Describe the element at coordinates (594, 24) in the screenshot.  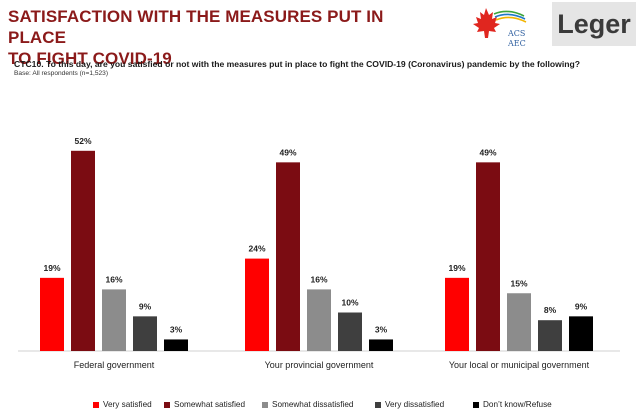
I see `leger-logo: Leger` at that location.